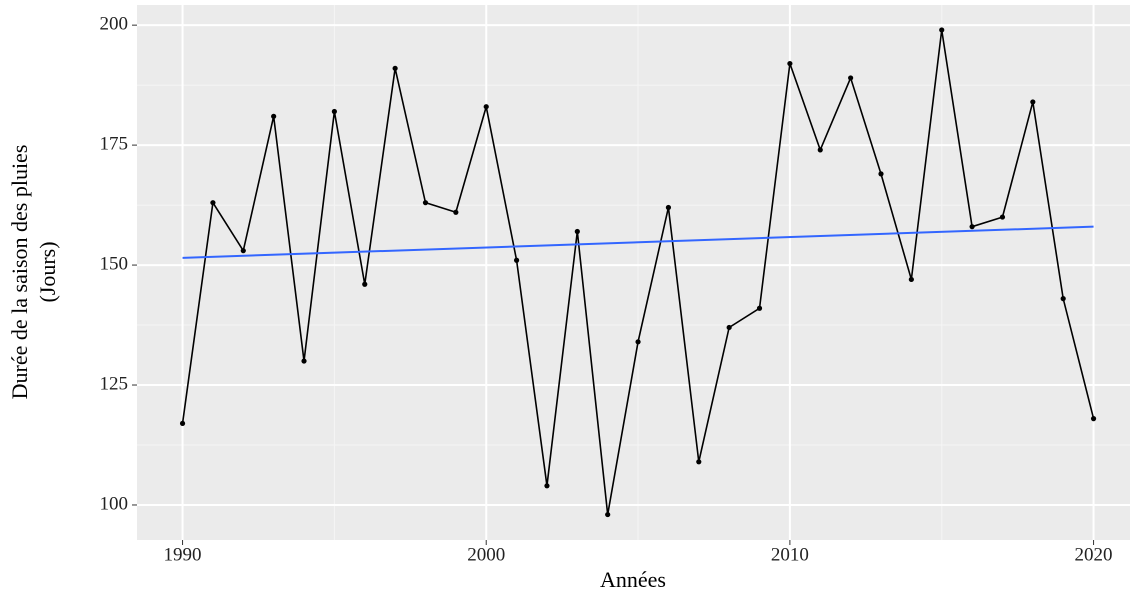 This screenshot has width=1138, height=596. I want to click on y-tick-label: 200, so click(114, 24).